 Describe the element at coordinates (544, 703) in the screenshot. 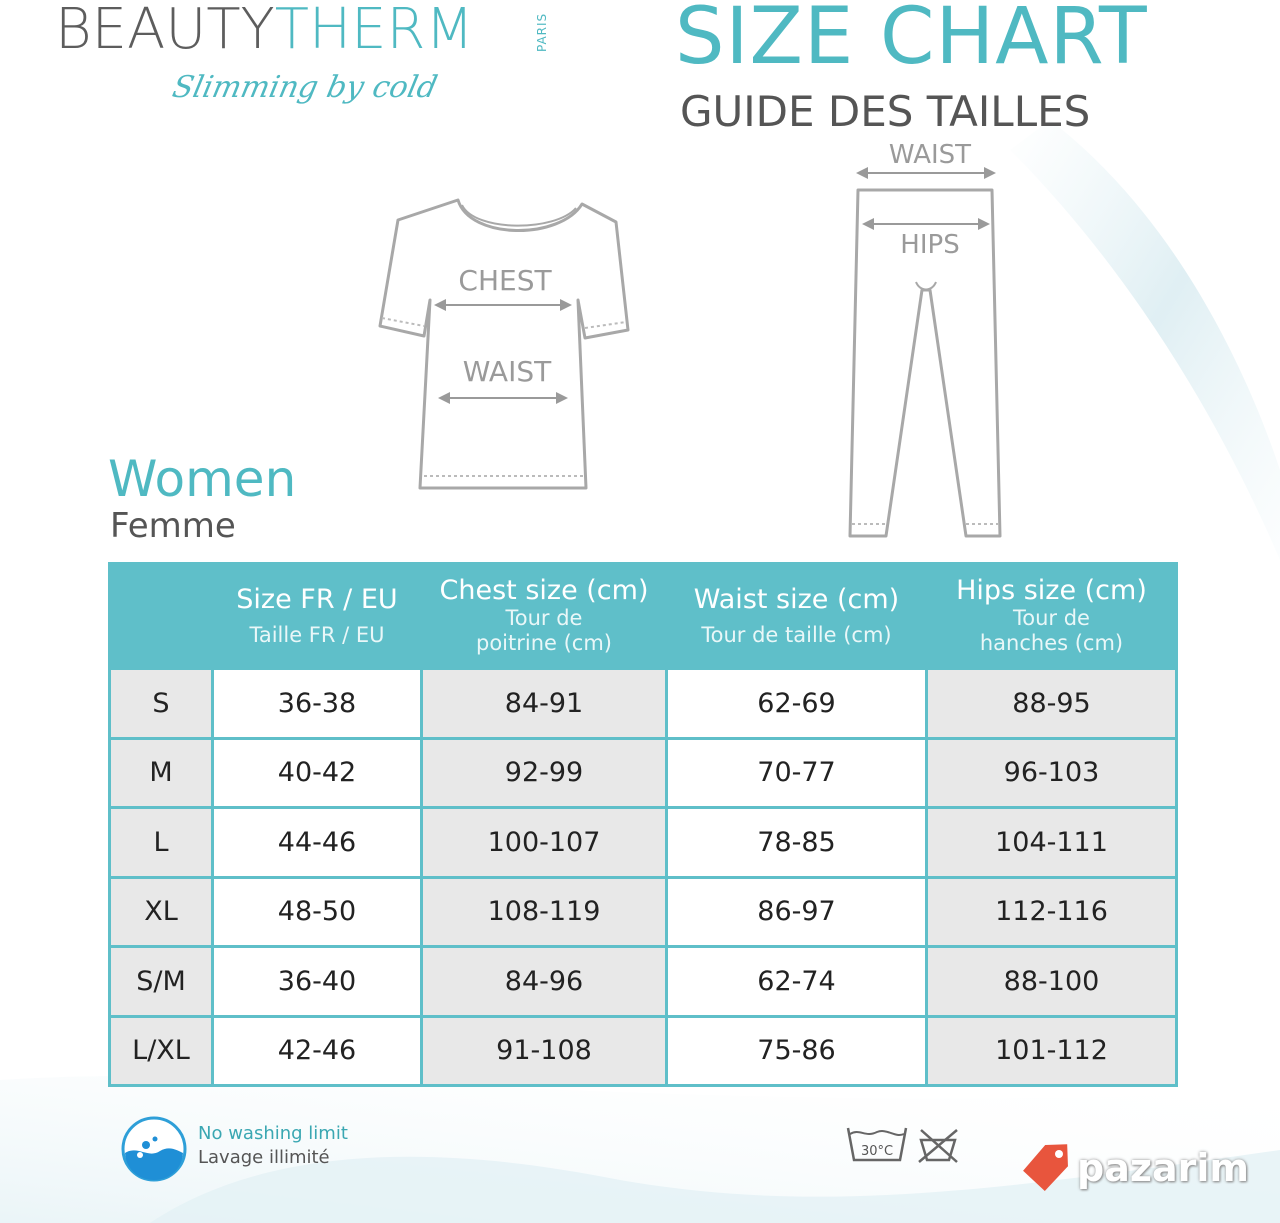

I see `chest-cell: 84-91` at that location.